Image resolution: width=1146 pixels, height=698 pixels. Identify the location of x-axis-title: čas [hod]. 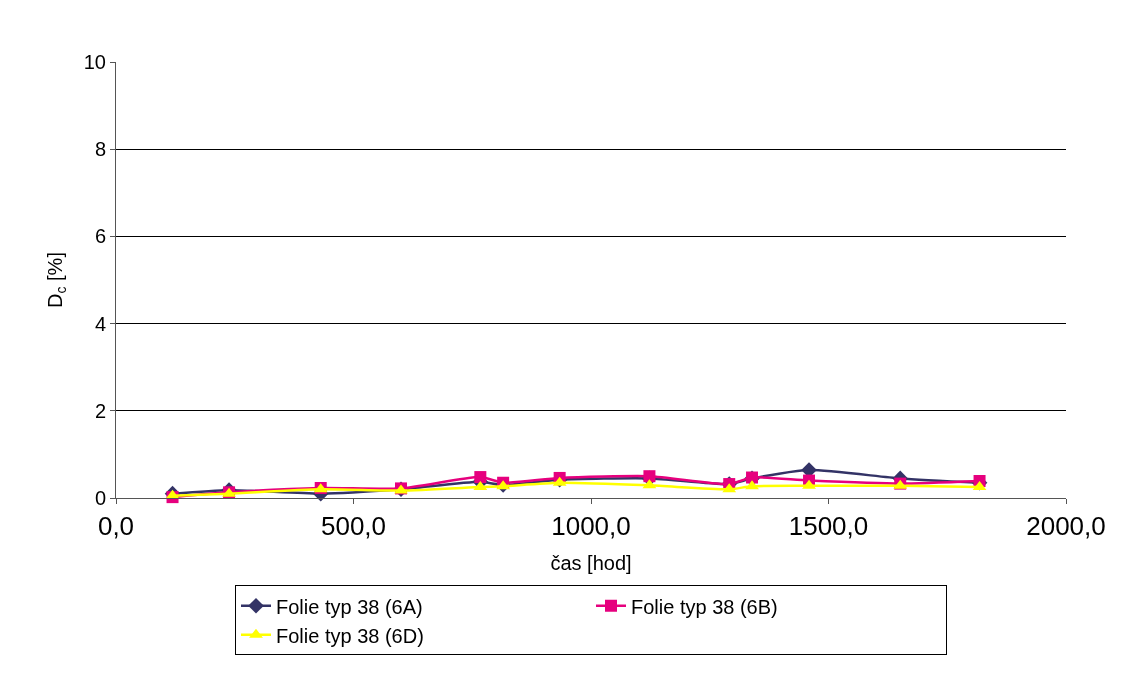
(591, 562).